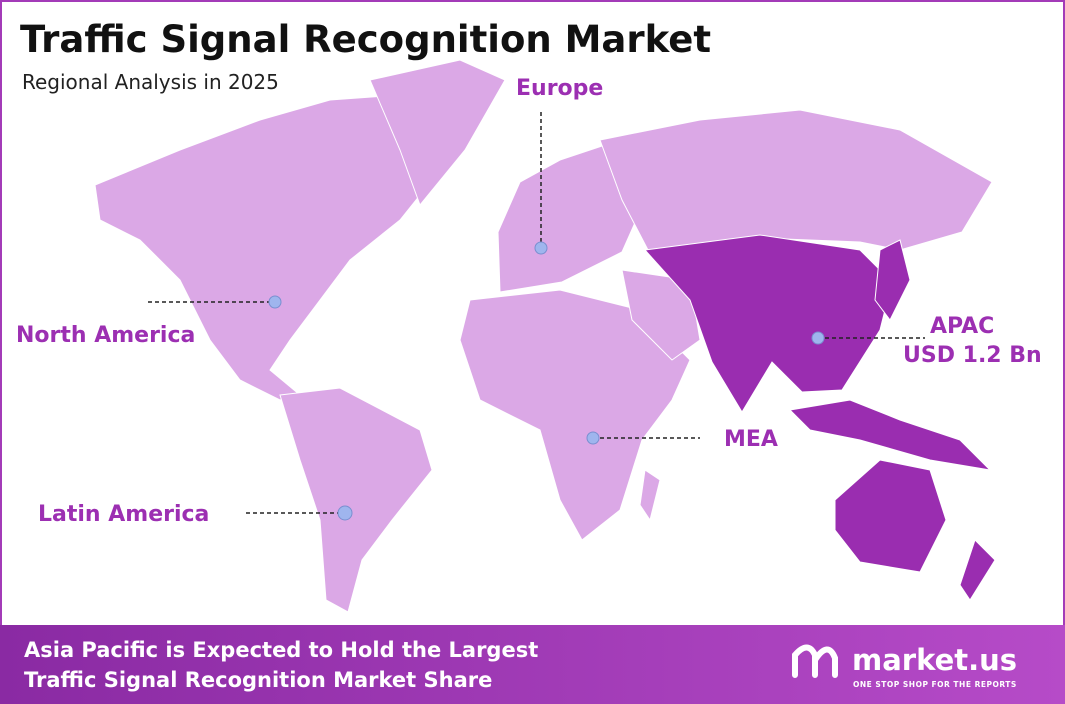 The image size is (1065, 704). Describe the element at coordinates (258, 680) in the screenshot. I see `footer-text: Traffic Signal Recognition Market Share` at that location.